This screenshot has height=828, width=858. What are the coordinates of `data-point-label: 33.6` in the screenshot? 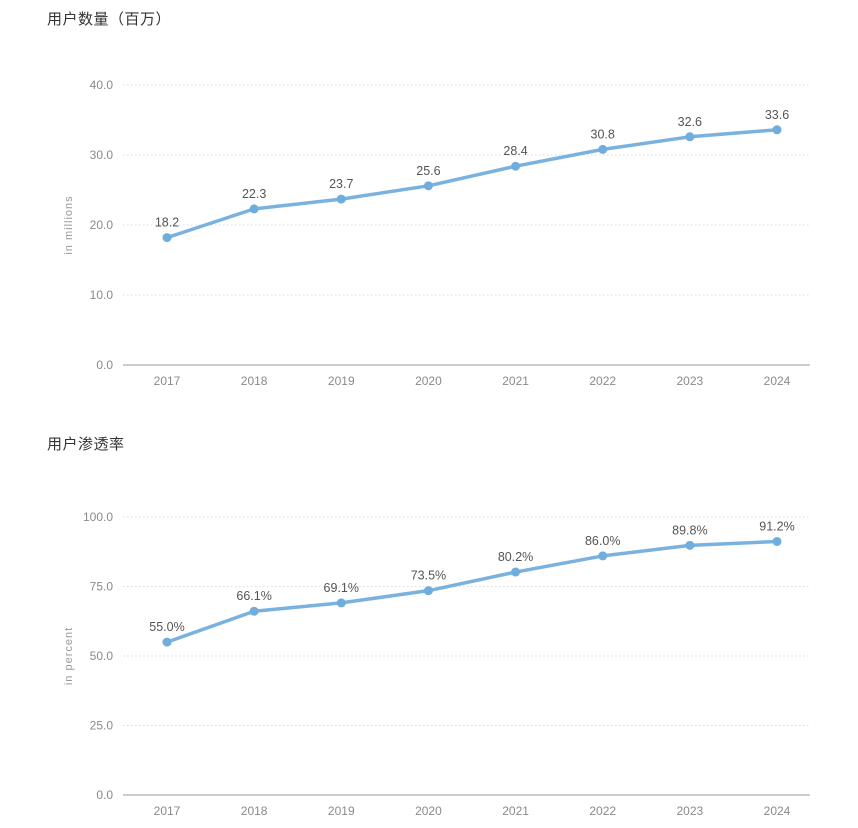 It's located at (777, 115).